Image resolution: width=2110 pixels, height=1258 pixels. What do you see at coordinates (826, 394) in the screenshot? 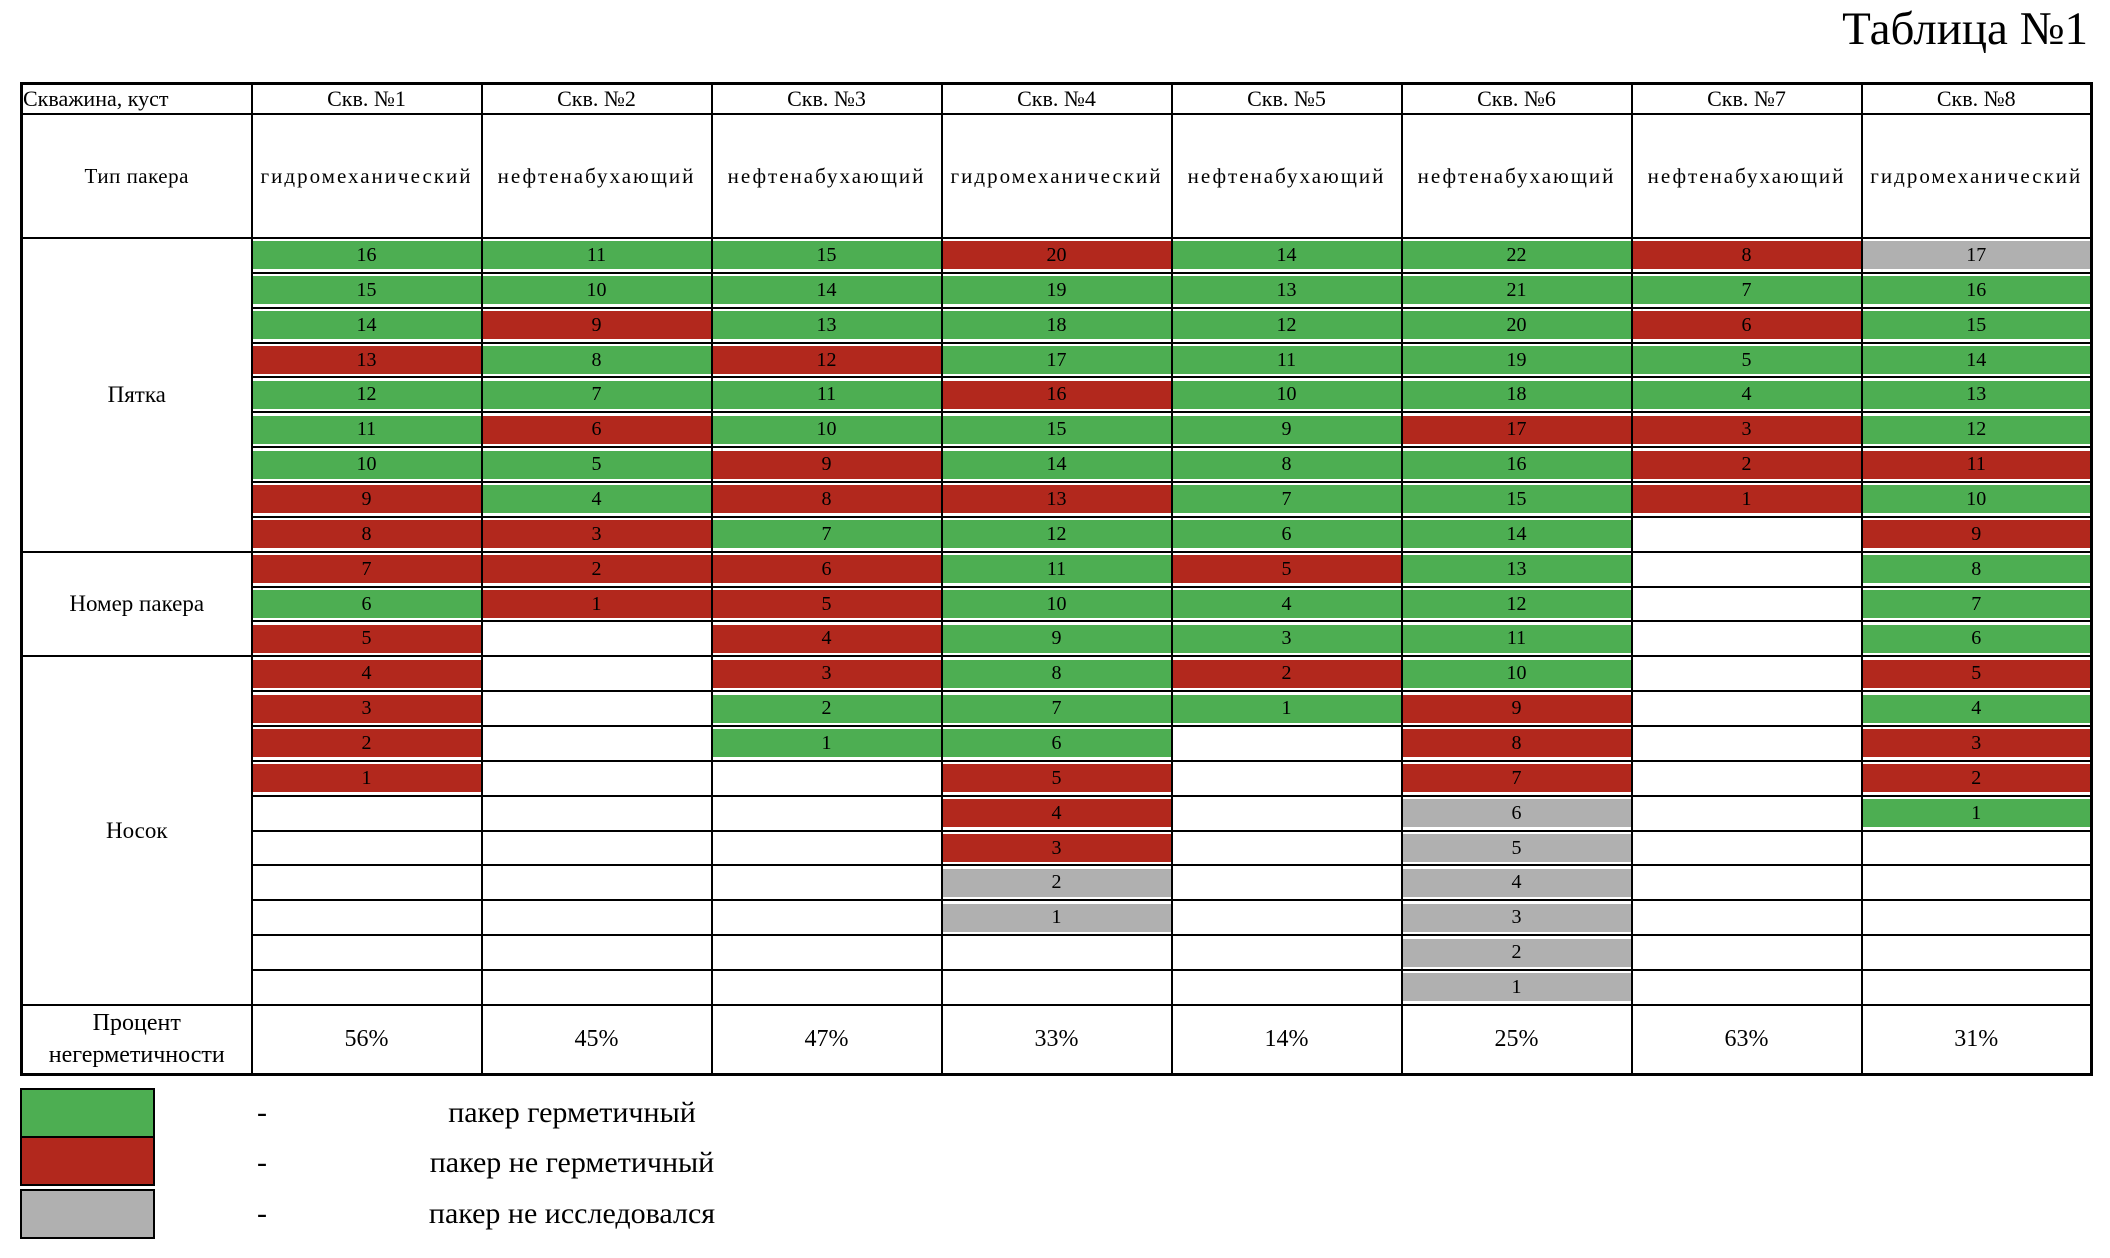
I see `packer-status-ok: 11` at bounding box center [826, 394].